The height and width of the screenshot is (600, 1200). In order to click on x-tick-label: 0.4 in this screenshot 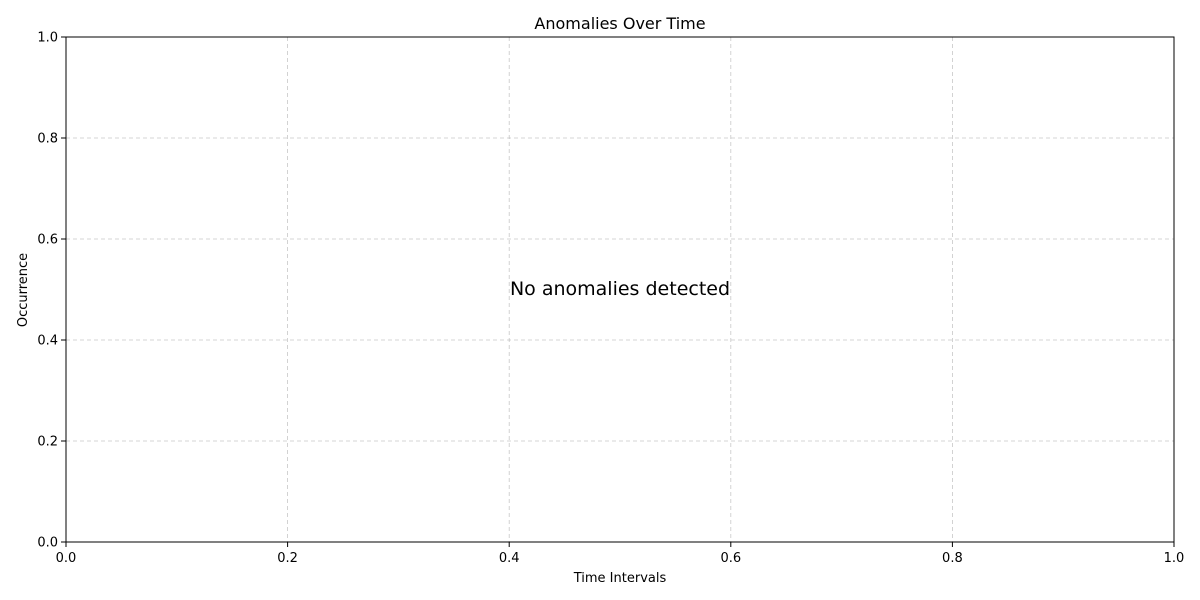, I will do `click(509, 558)`.